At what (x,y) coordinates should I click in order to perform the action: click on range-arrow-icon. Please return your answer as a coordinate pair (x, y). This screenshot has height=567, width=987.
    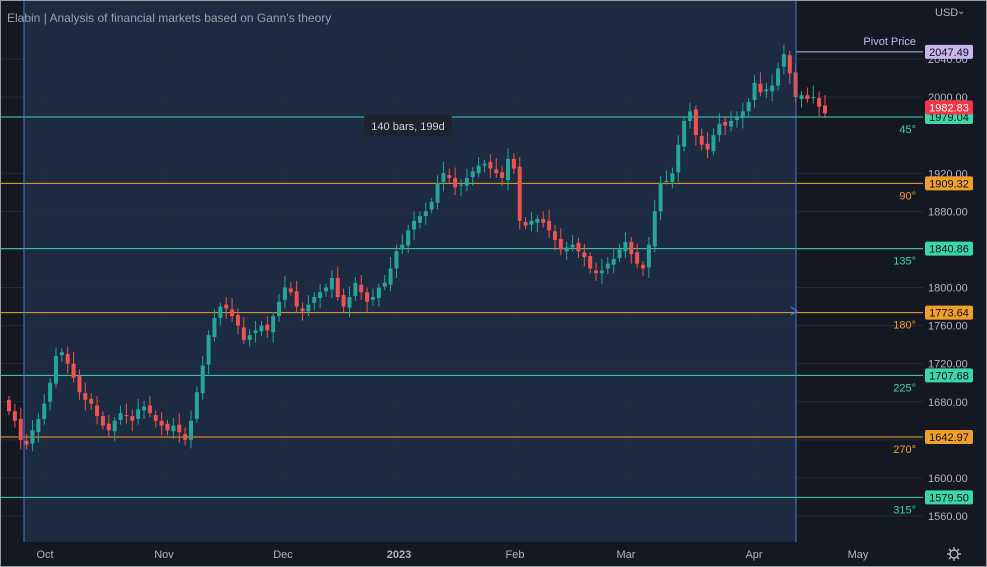
    Looking at the image, I should click on (794, 311).